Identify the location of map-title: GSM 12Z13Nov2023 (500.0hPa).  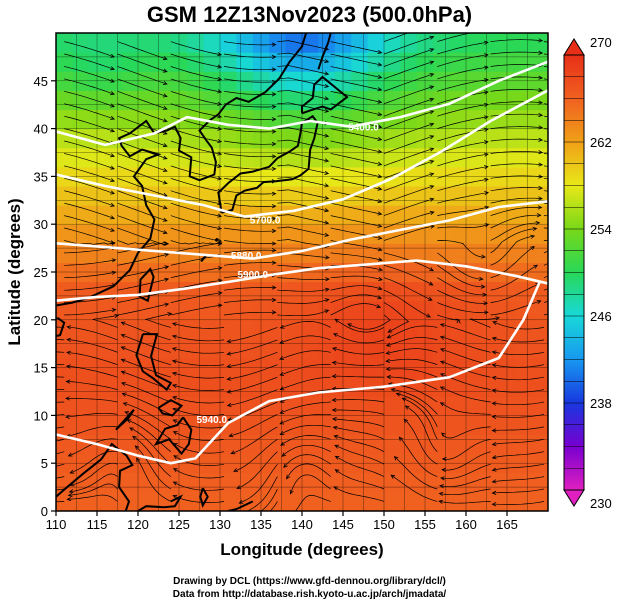
(309, 14).